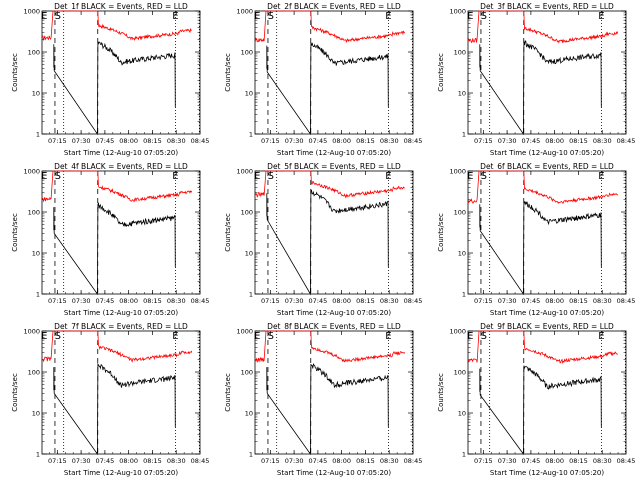 The image size is (640, 480). What do you see at coordinates (547, 6) in the screenshot?
I see `chart-title: Det_3f BLACK = Events, RED = LLD` at bounding box center [547, 6].